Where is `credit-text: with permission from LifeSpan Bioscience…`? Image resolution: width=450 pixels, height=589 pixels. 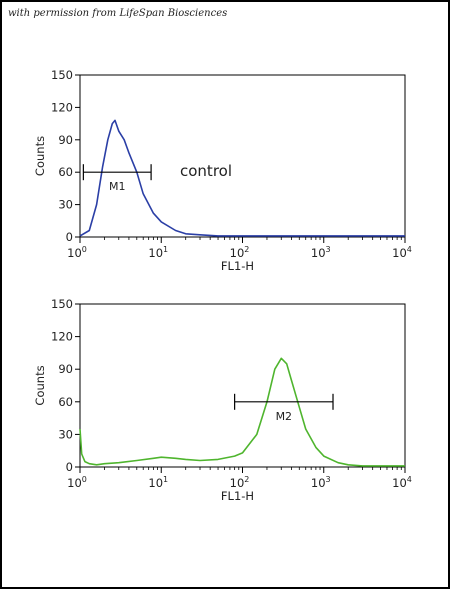
credit-text: with permission from LifeSpan Bioscience… is located at coordinates (118, 13).